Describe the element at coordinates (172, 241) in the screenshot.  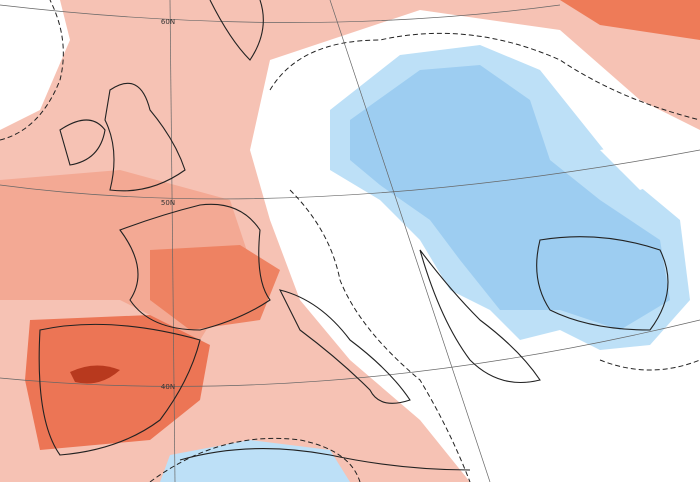
I see `meridian` at that location.